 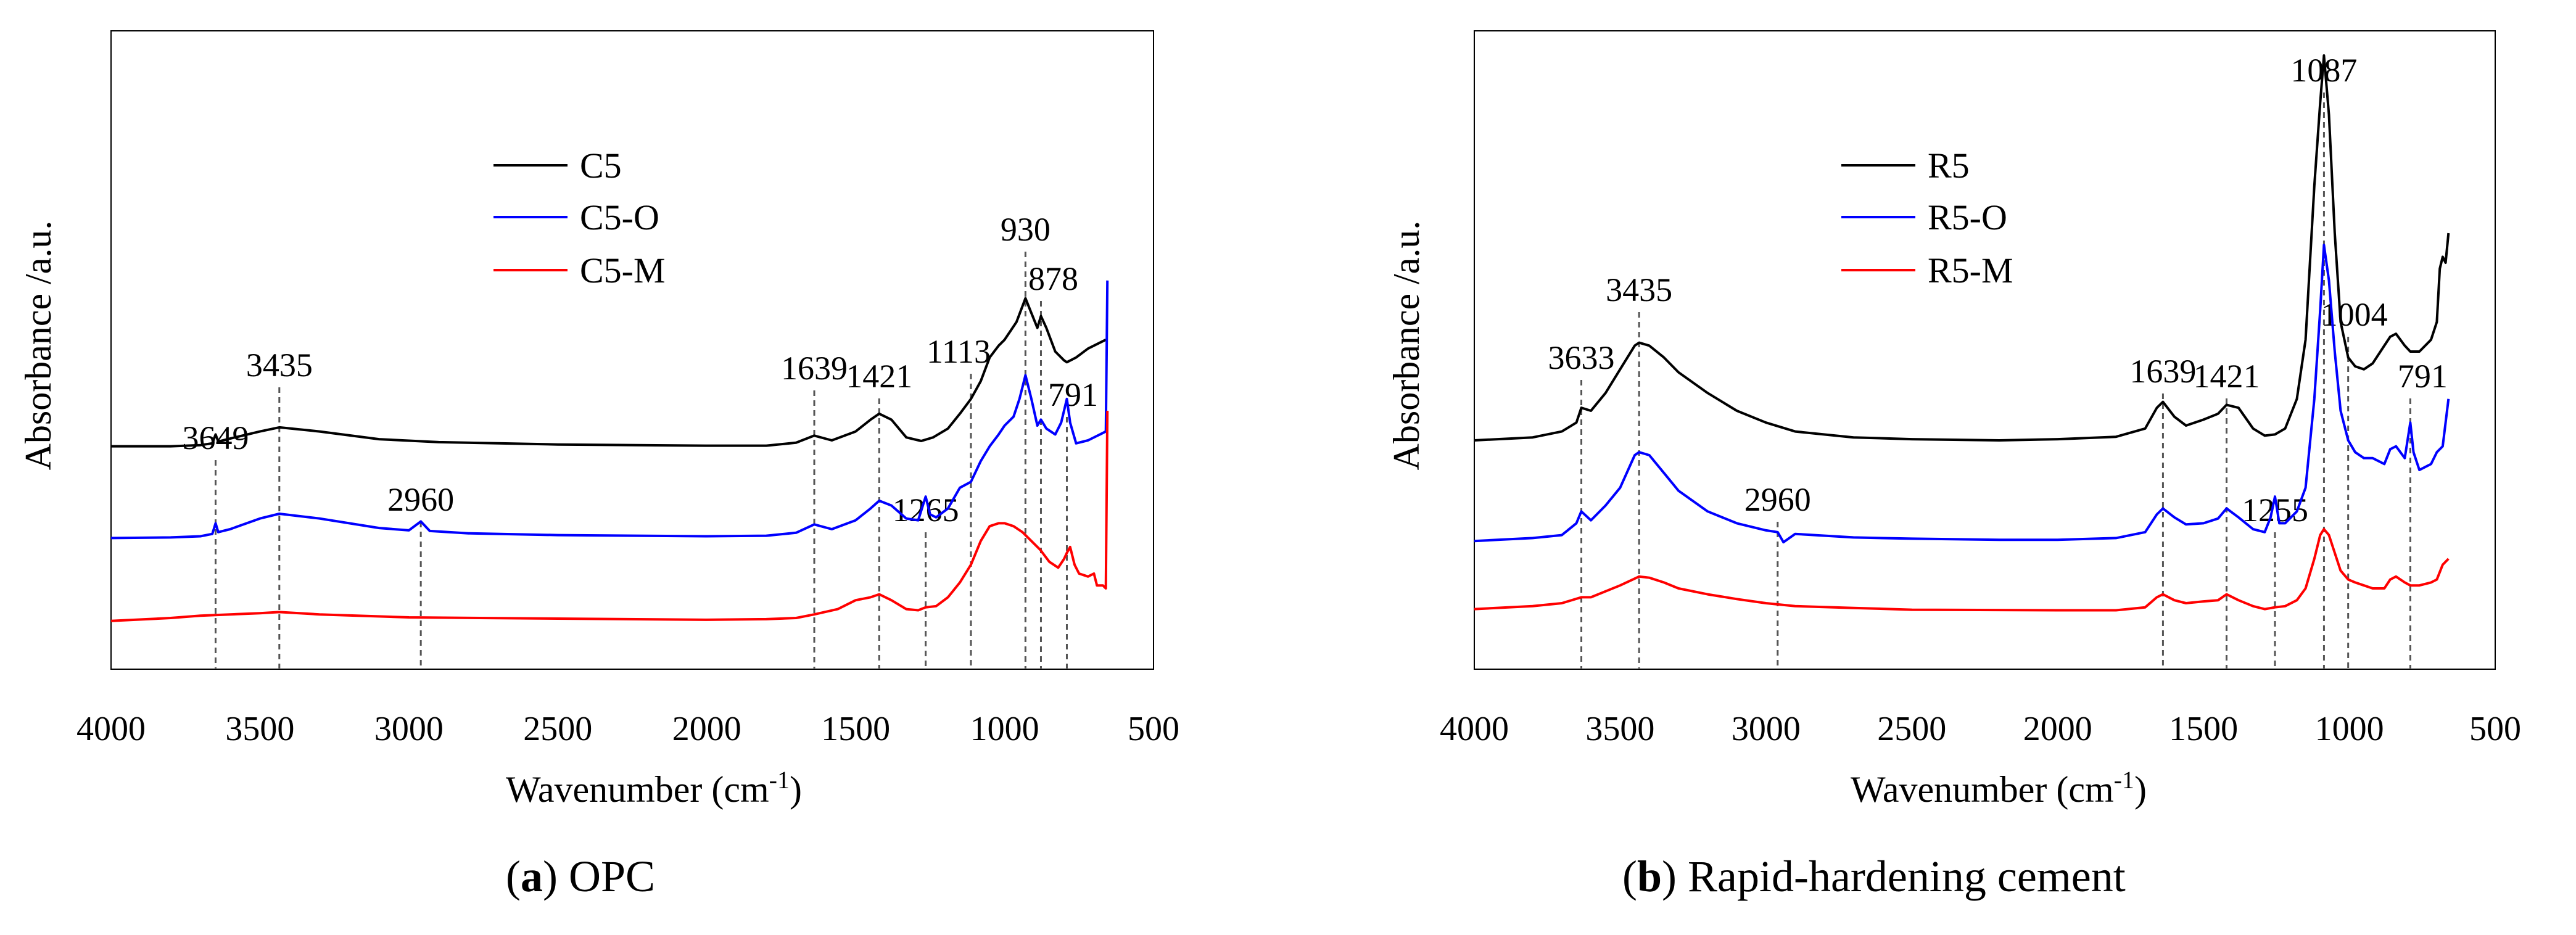 I want to click on caption-a: (a) OPC, so click(x=581, y=876).